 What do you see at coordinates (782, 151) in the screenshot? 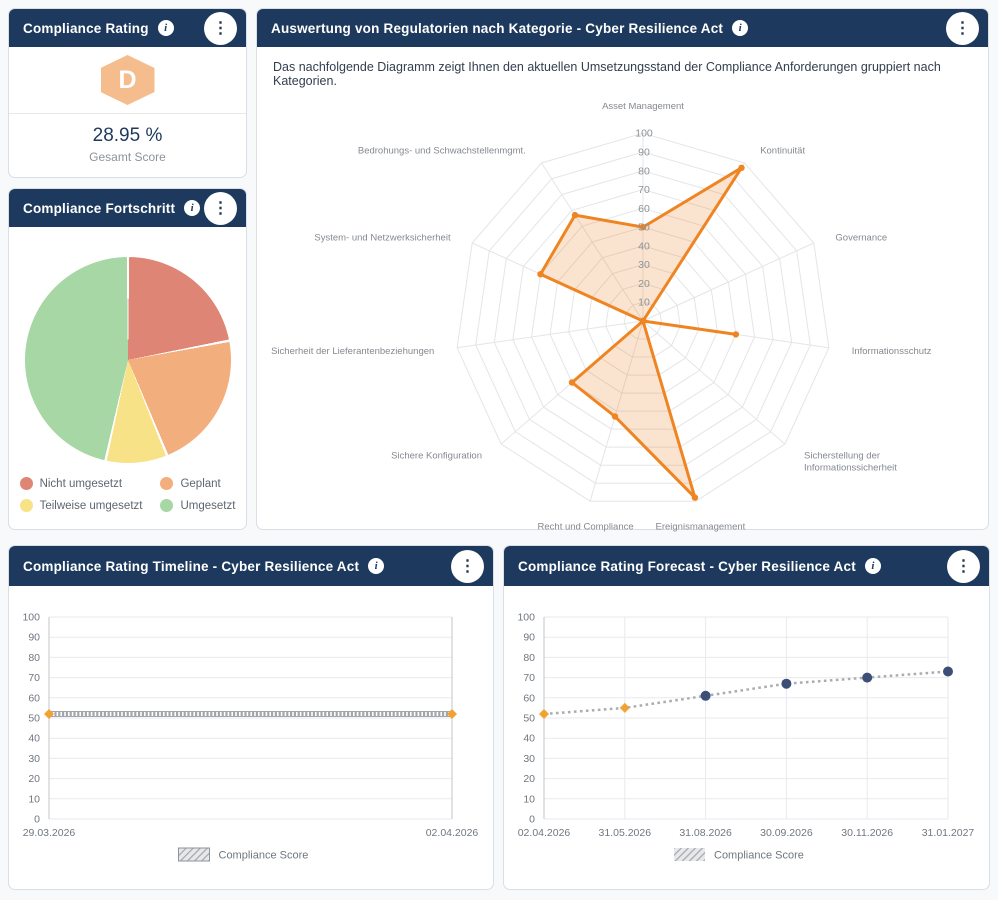
I see `svg-text: Kontinuität` at bounding box center [782, 151].